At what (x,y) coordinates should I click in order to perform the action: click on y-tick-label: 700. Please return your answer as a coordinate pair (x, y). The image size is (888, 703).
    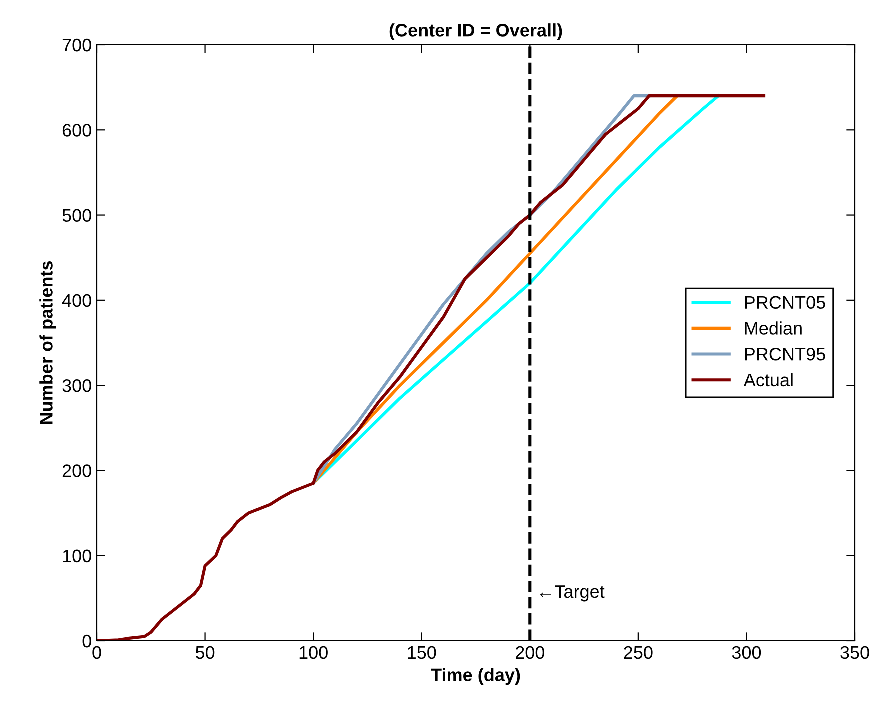
    Looking at the image, I should click on (77, 45).